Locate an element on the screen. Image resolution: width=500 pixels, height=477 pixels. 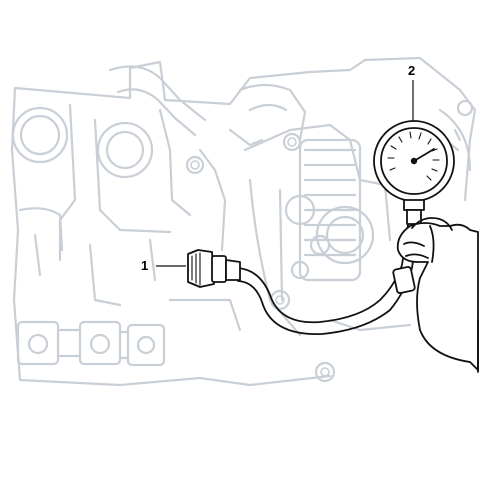
callout-2-label: 2 is located at coordinates (412, 70).